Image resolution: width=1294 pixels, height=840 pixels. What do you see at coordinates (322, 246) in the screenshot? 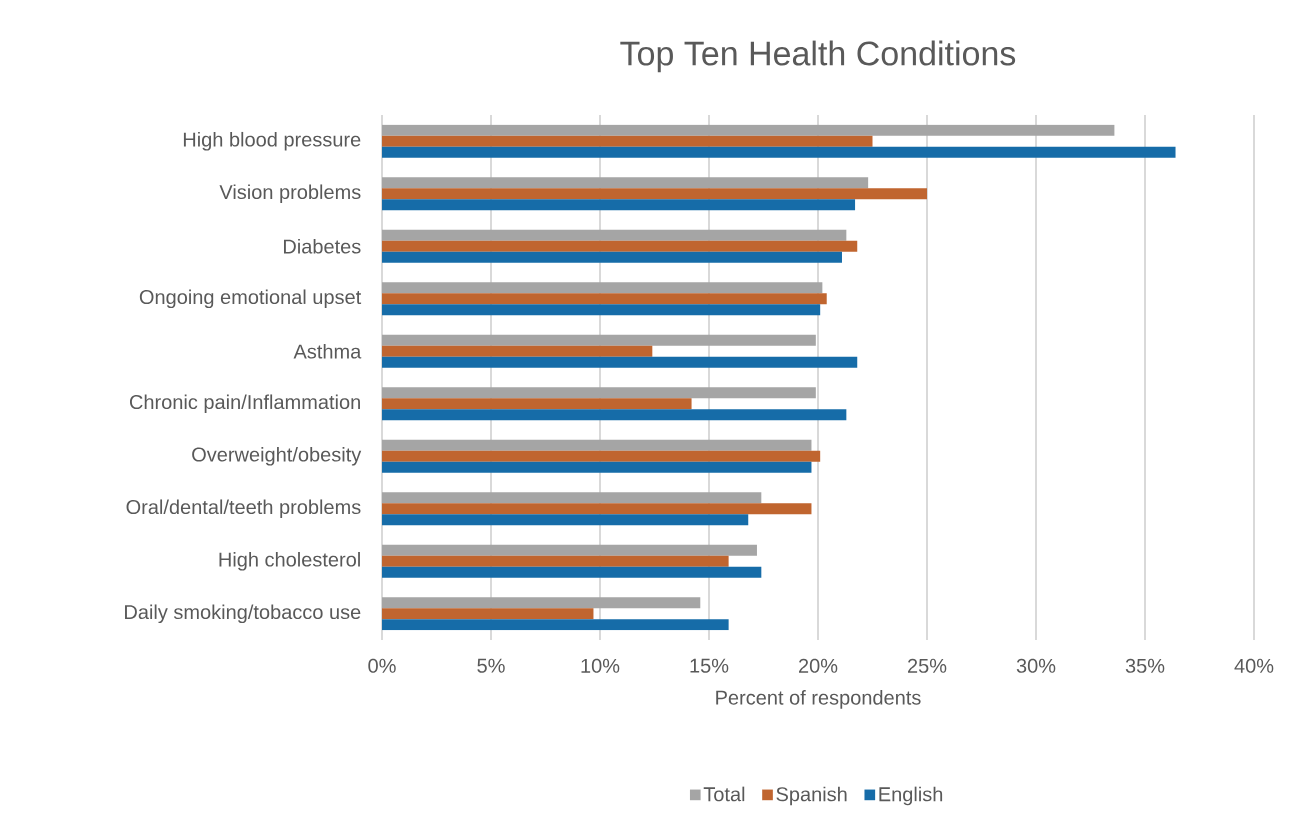
I see `y-tick-label: Diabetes` at bounding box center [322, 246].